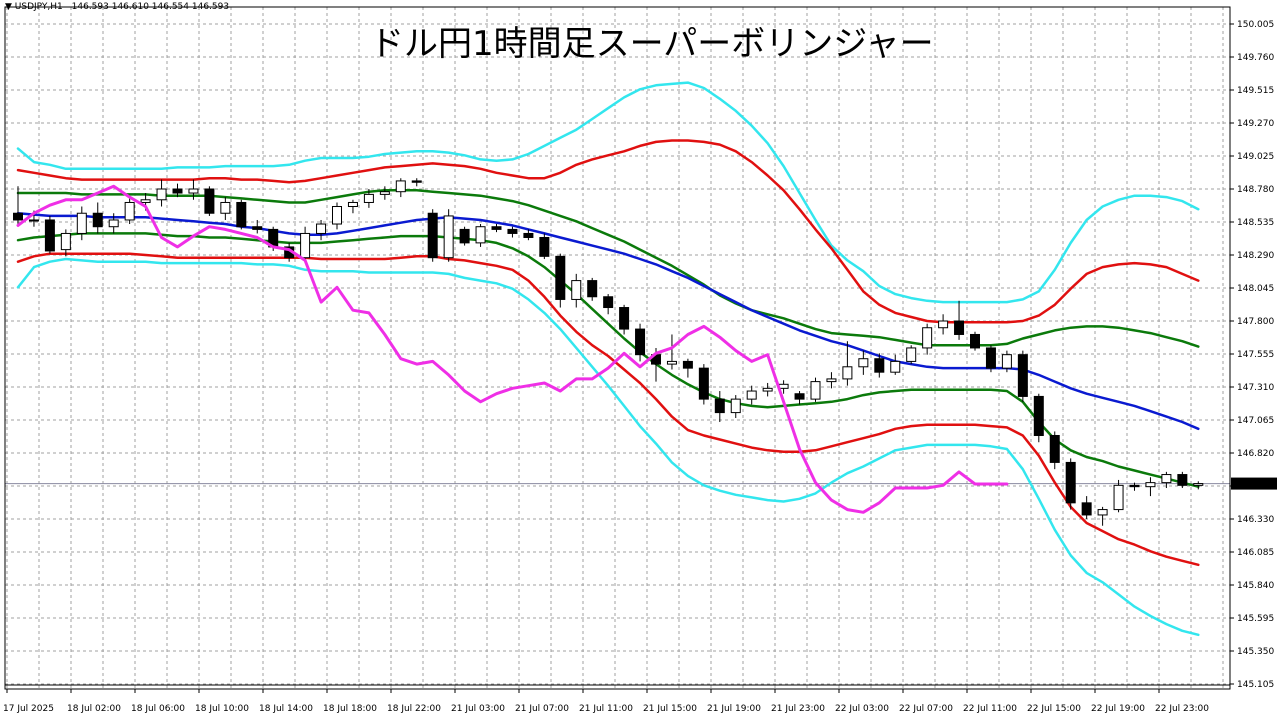  Describe the element at coordinates (350, 709) in the screenshot. I see `x-tick-label: 18 Jul 18:00` at that location.